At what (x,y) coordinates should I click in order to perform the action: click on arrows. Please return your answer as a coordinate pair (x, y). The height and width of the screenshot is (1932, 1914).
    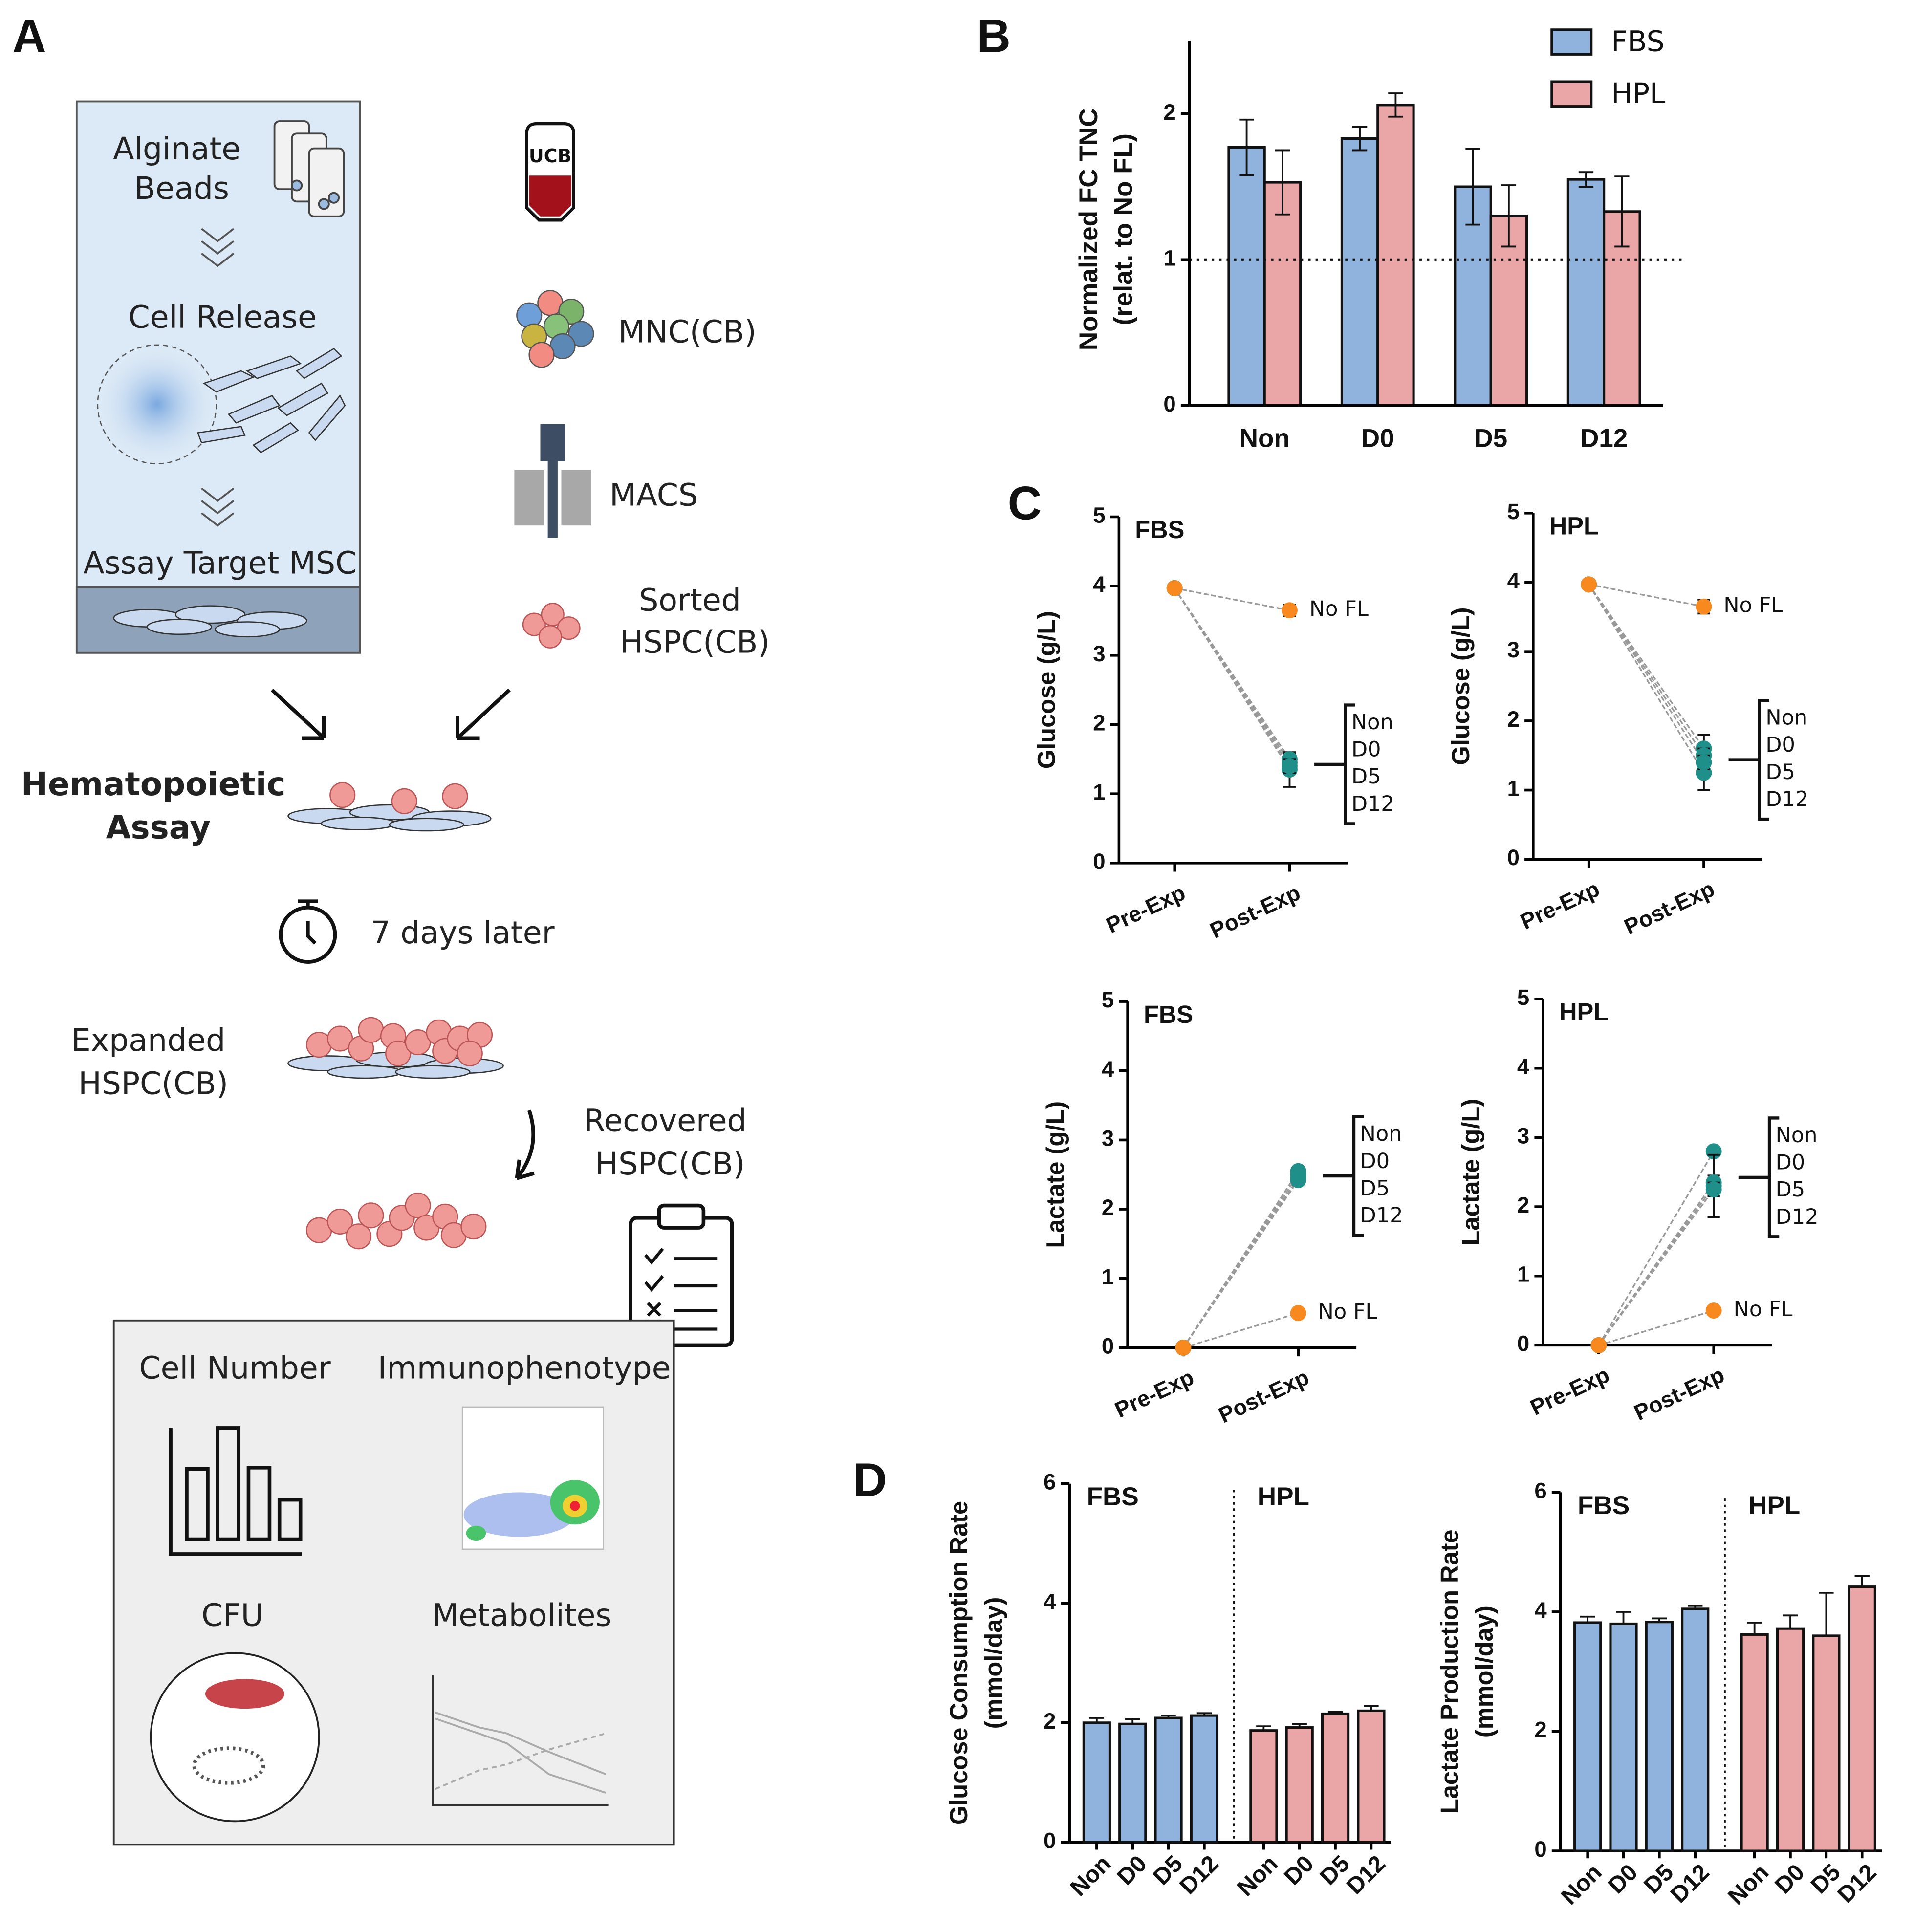
    Looking at the image, I should click on (402, 934).